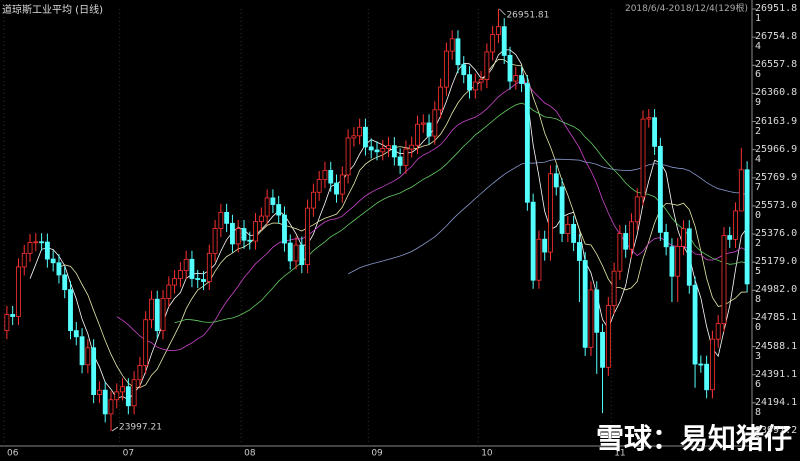 Image resolution: width=800 pixels, height=461 pixels. I want to click on y-tick-label: 24982.08, so click(776, 295).